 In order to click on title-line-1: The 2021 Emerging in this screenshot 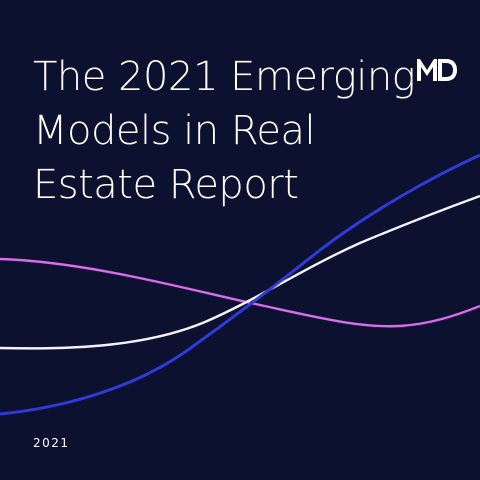, I will do `click(224, 77)`.